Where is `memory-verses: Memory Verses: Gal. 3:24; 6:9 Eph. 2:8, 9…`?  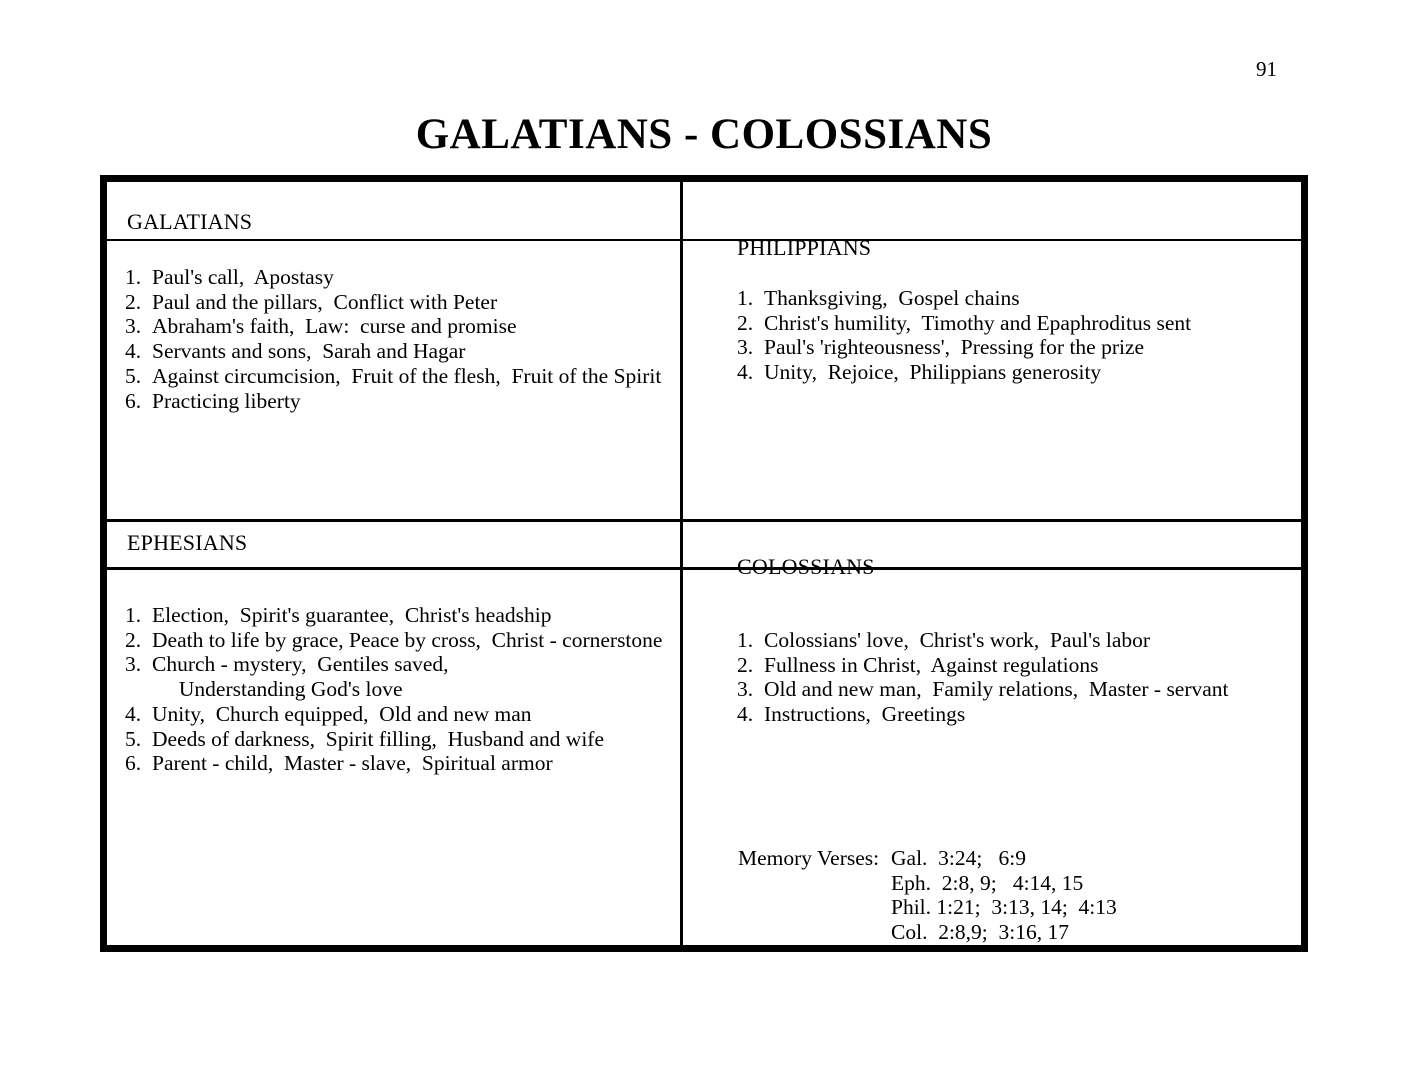 memory-verses: Memory Verses: Gal. 3:24; 6:9 Eph. 2:8, 9… is located at coordinates (927, 895).